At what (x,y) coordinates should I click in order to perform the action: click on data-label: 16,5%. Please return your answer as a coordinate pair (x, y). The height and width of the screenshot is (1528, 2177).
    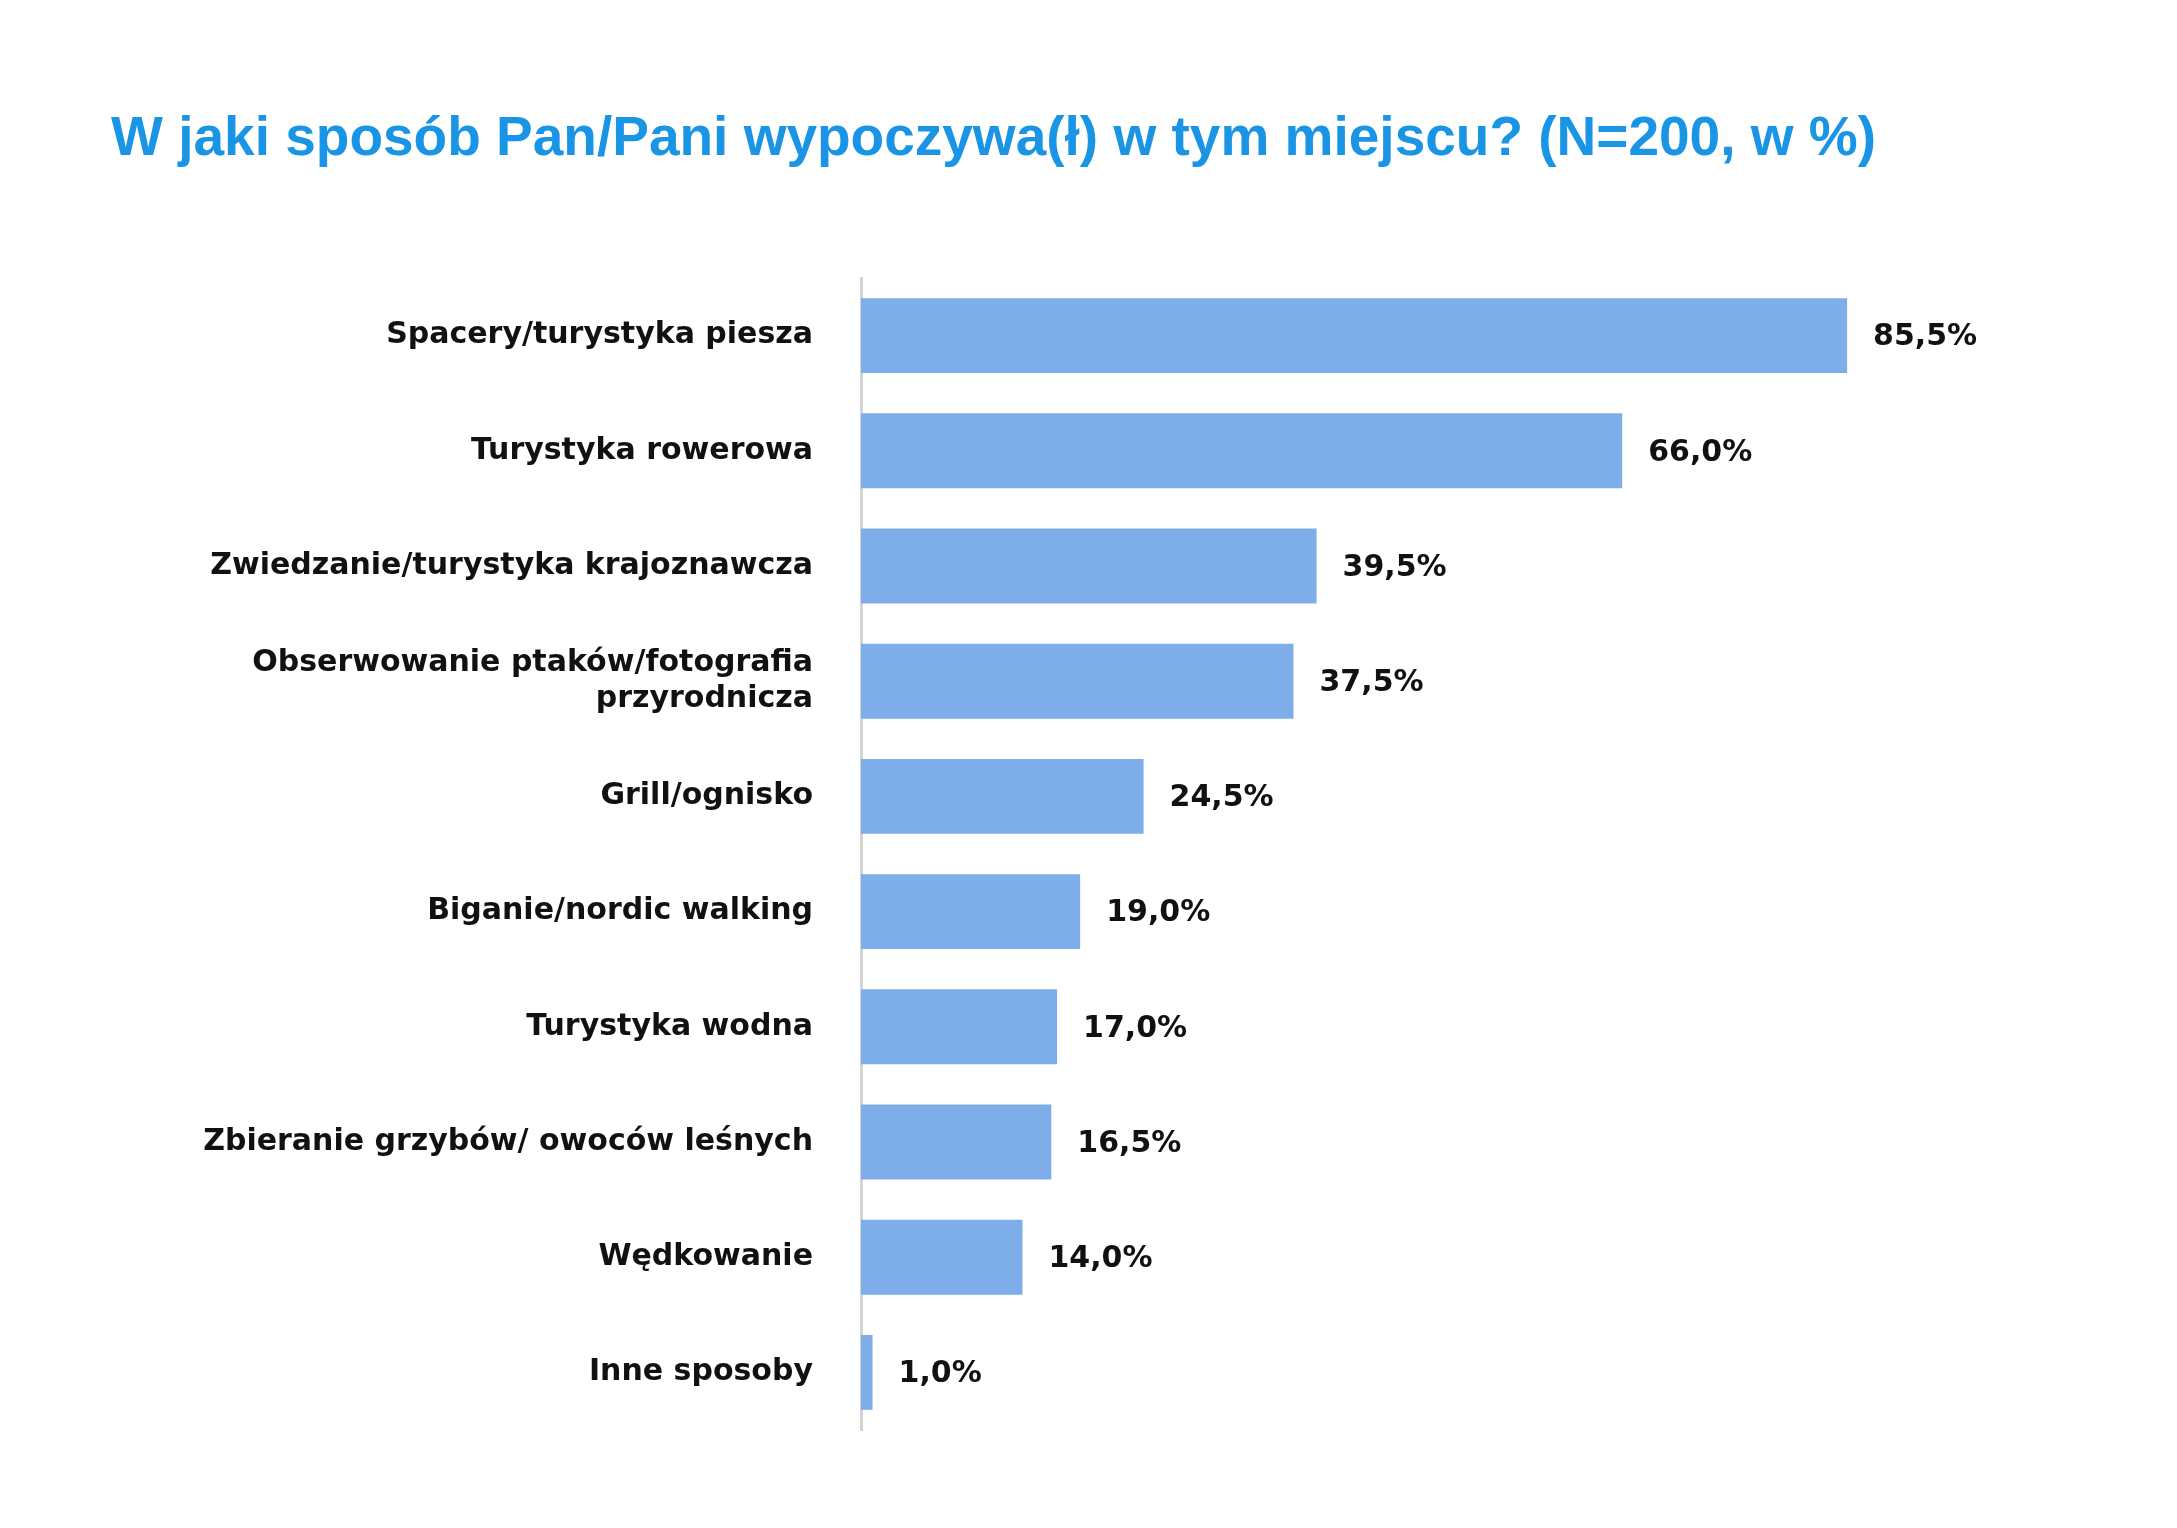
    Looking at the image, I should click on (1129, 1141).